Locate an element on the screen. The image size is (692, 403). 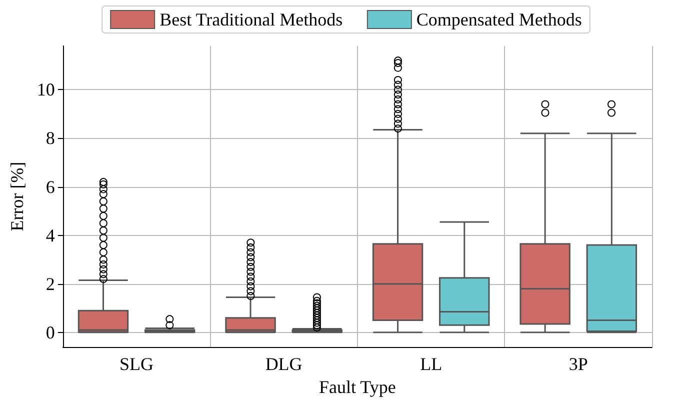
y-axis-title: Error [%] is located at coordinates (17, 197).